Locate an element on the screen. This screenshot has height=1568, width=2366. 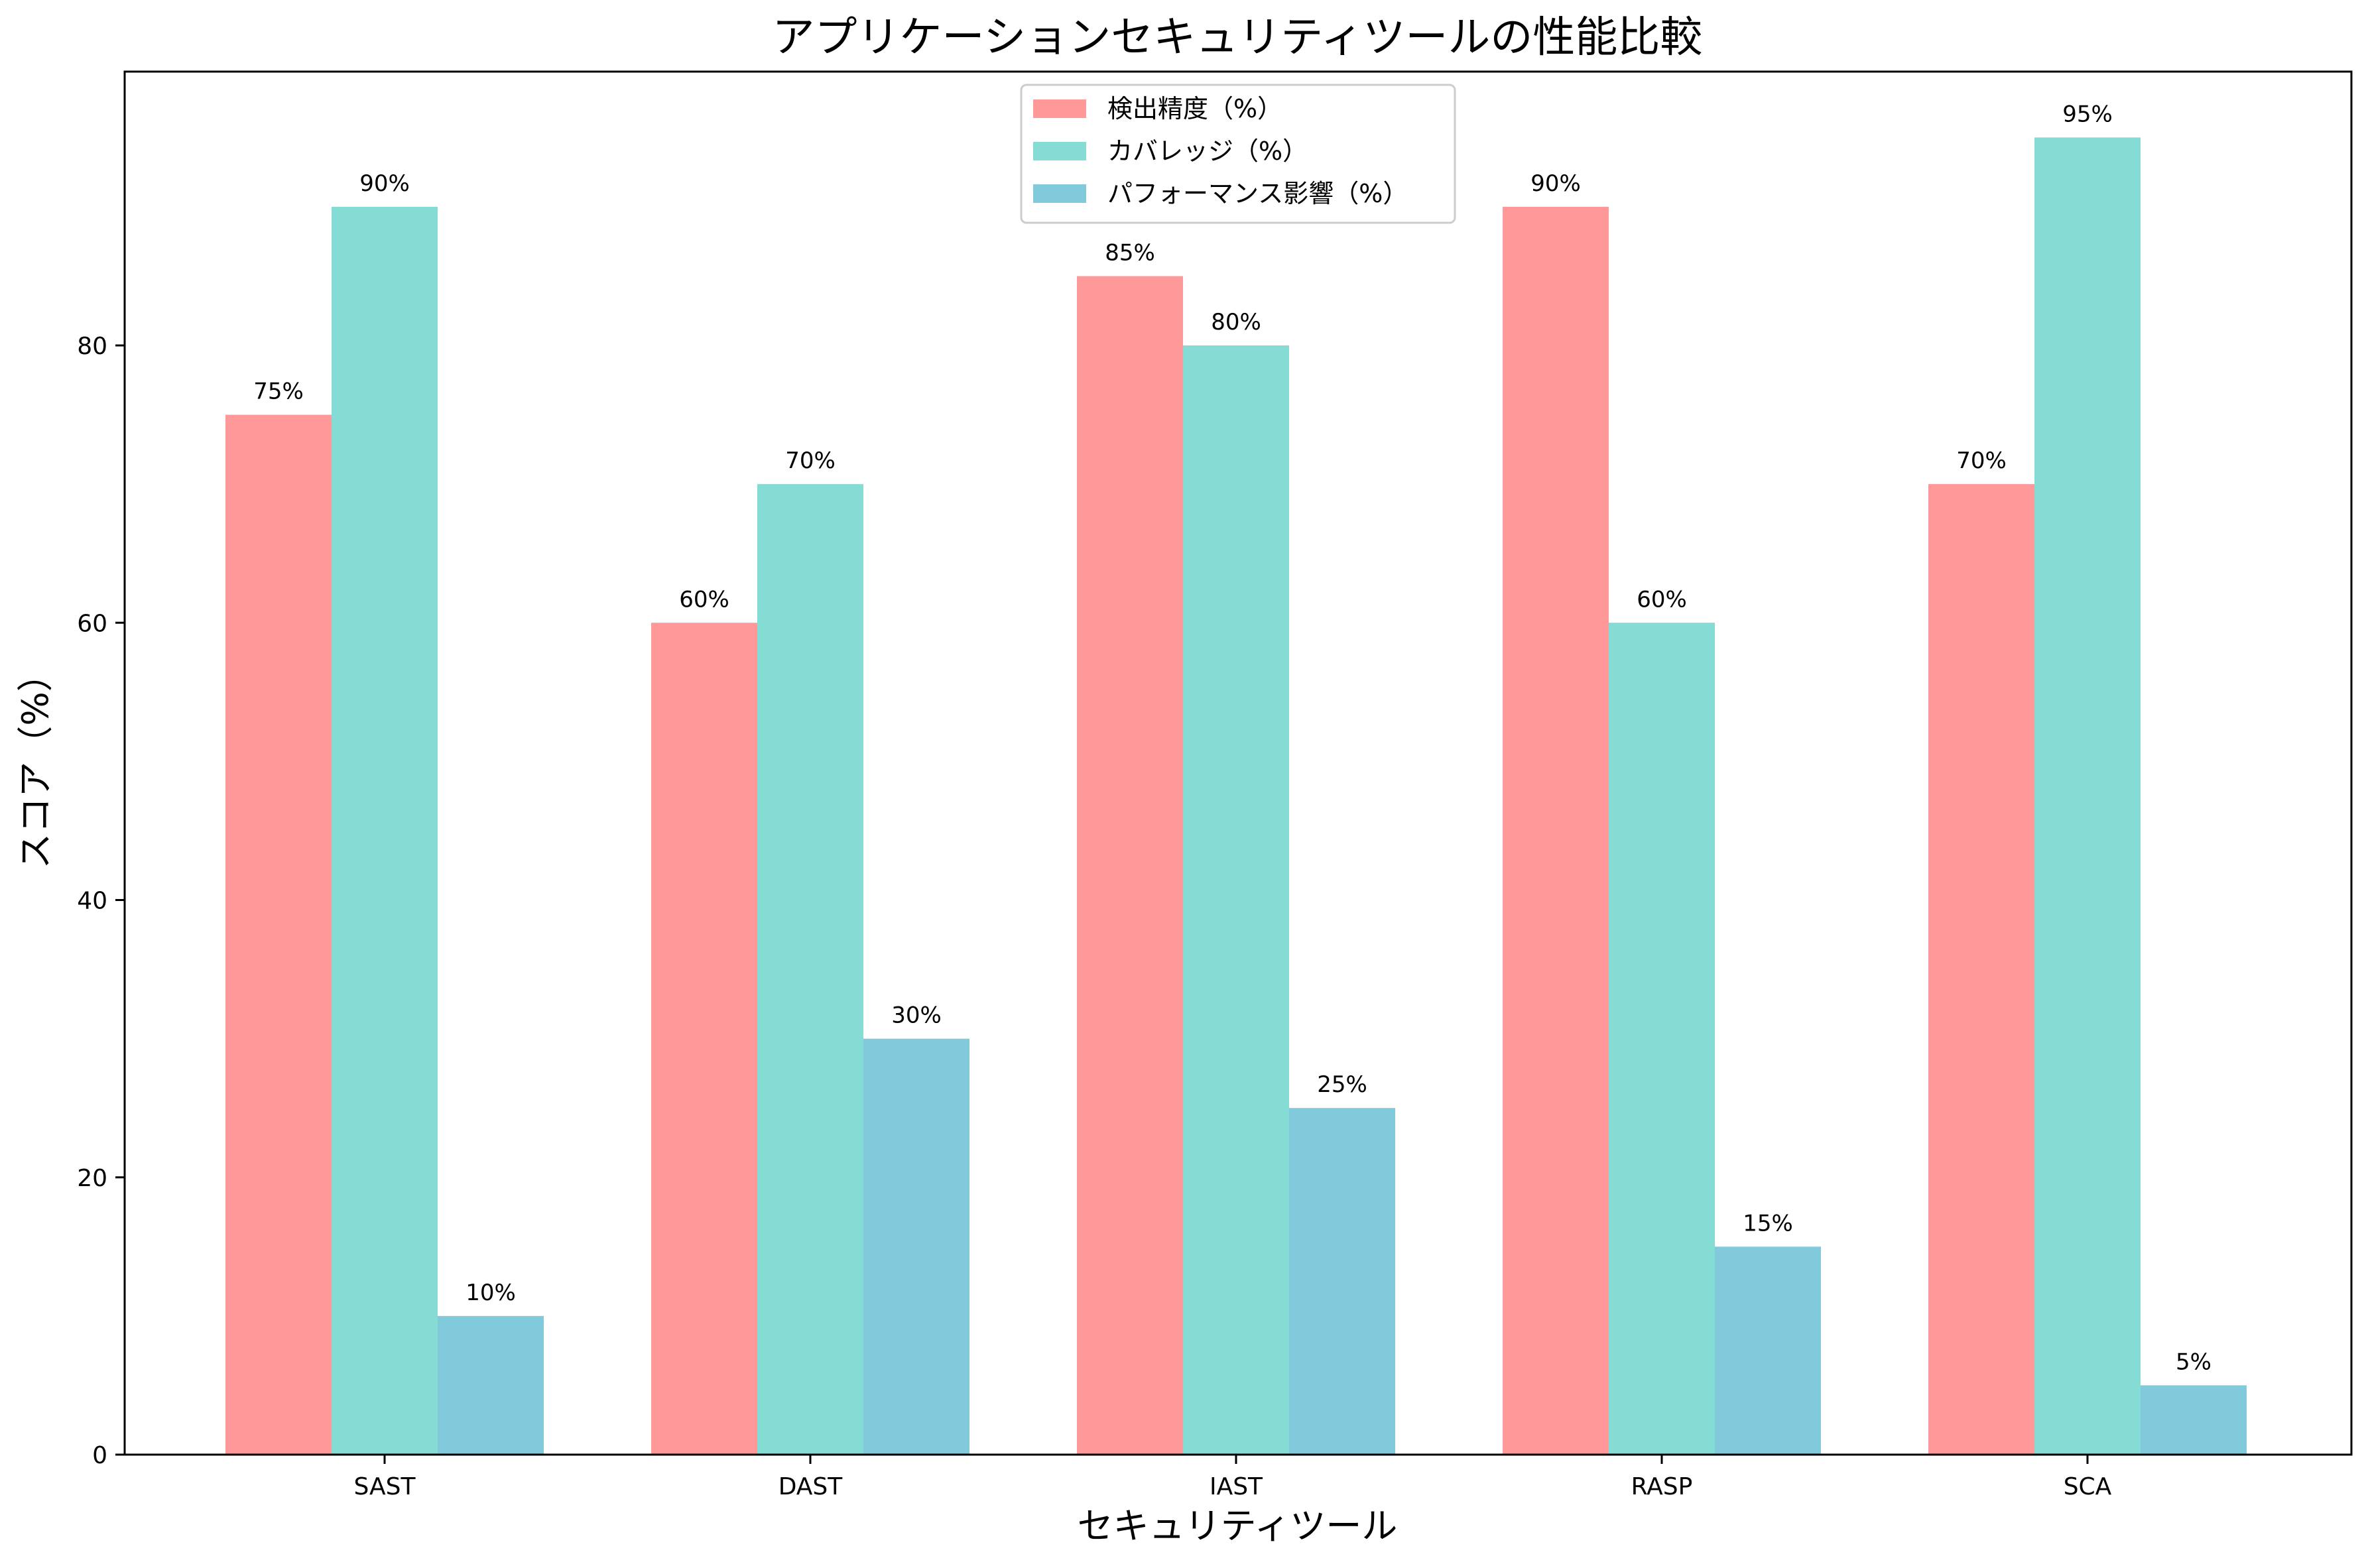
legend-item: 検出精度（%） is located at coordinates (1157, 108).